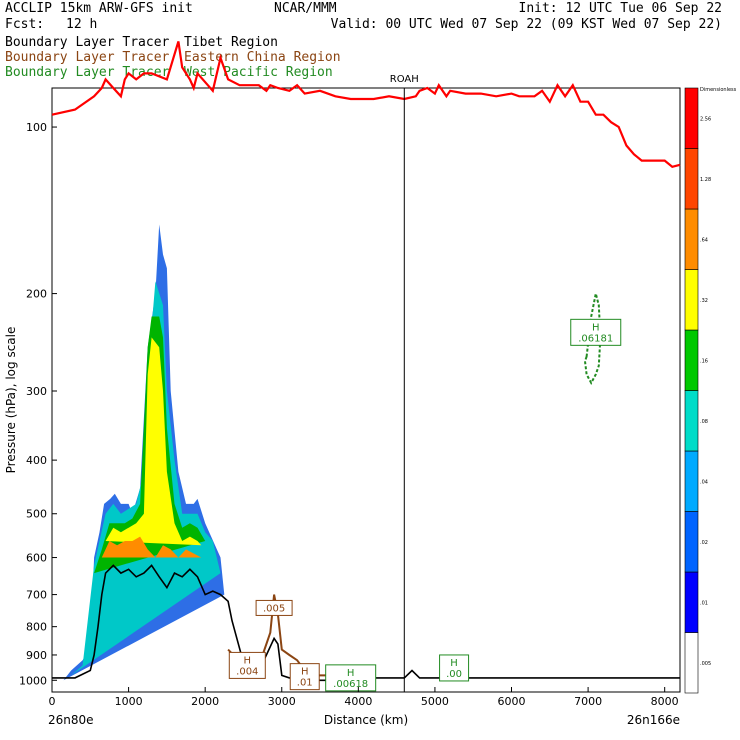  I want to click on annotation-text-5-0: H, so click(596, 327).